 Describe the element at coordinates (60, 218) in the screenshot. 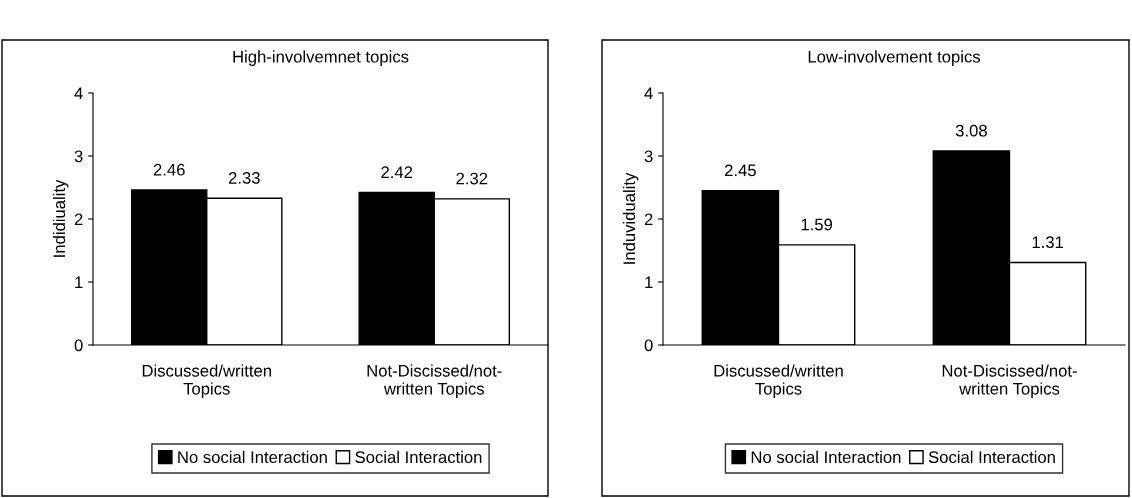

I see `y-axis-title: Indidiuality` at that location.